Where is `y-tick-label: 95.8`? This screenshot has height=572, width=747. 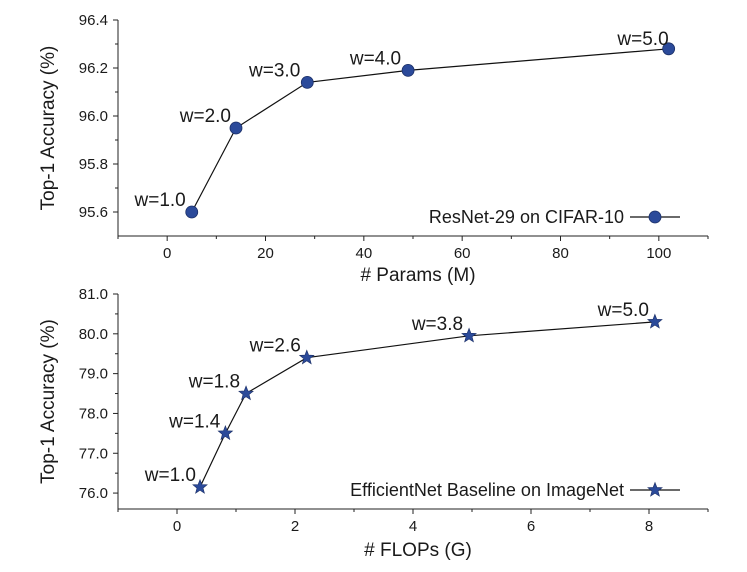 y-tick-label: 95.8 is located at coordinates (93, 164).